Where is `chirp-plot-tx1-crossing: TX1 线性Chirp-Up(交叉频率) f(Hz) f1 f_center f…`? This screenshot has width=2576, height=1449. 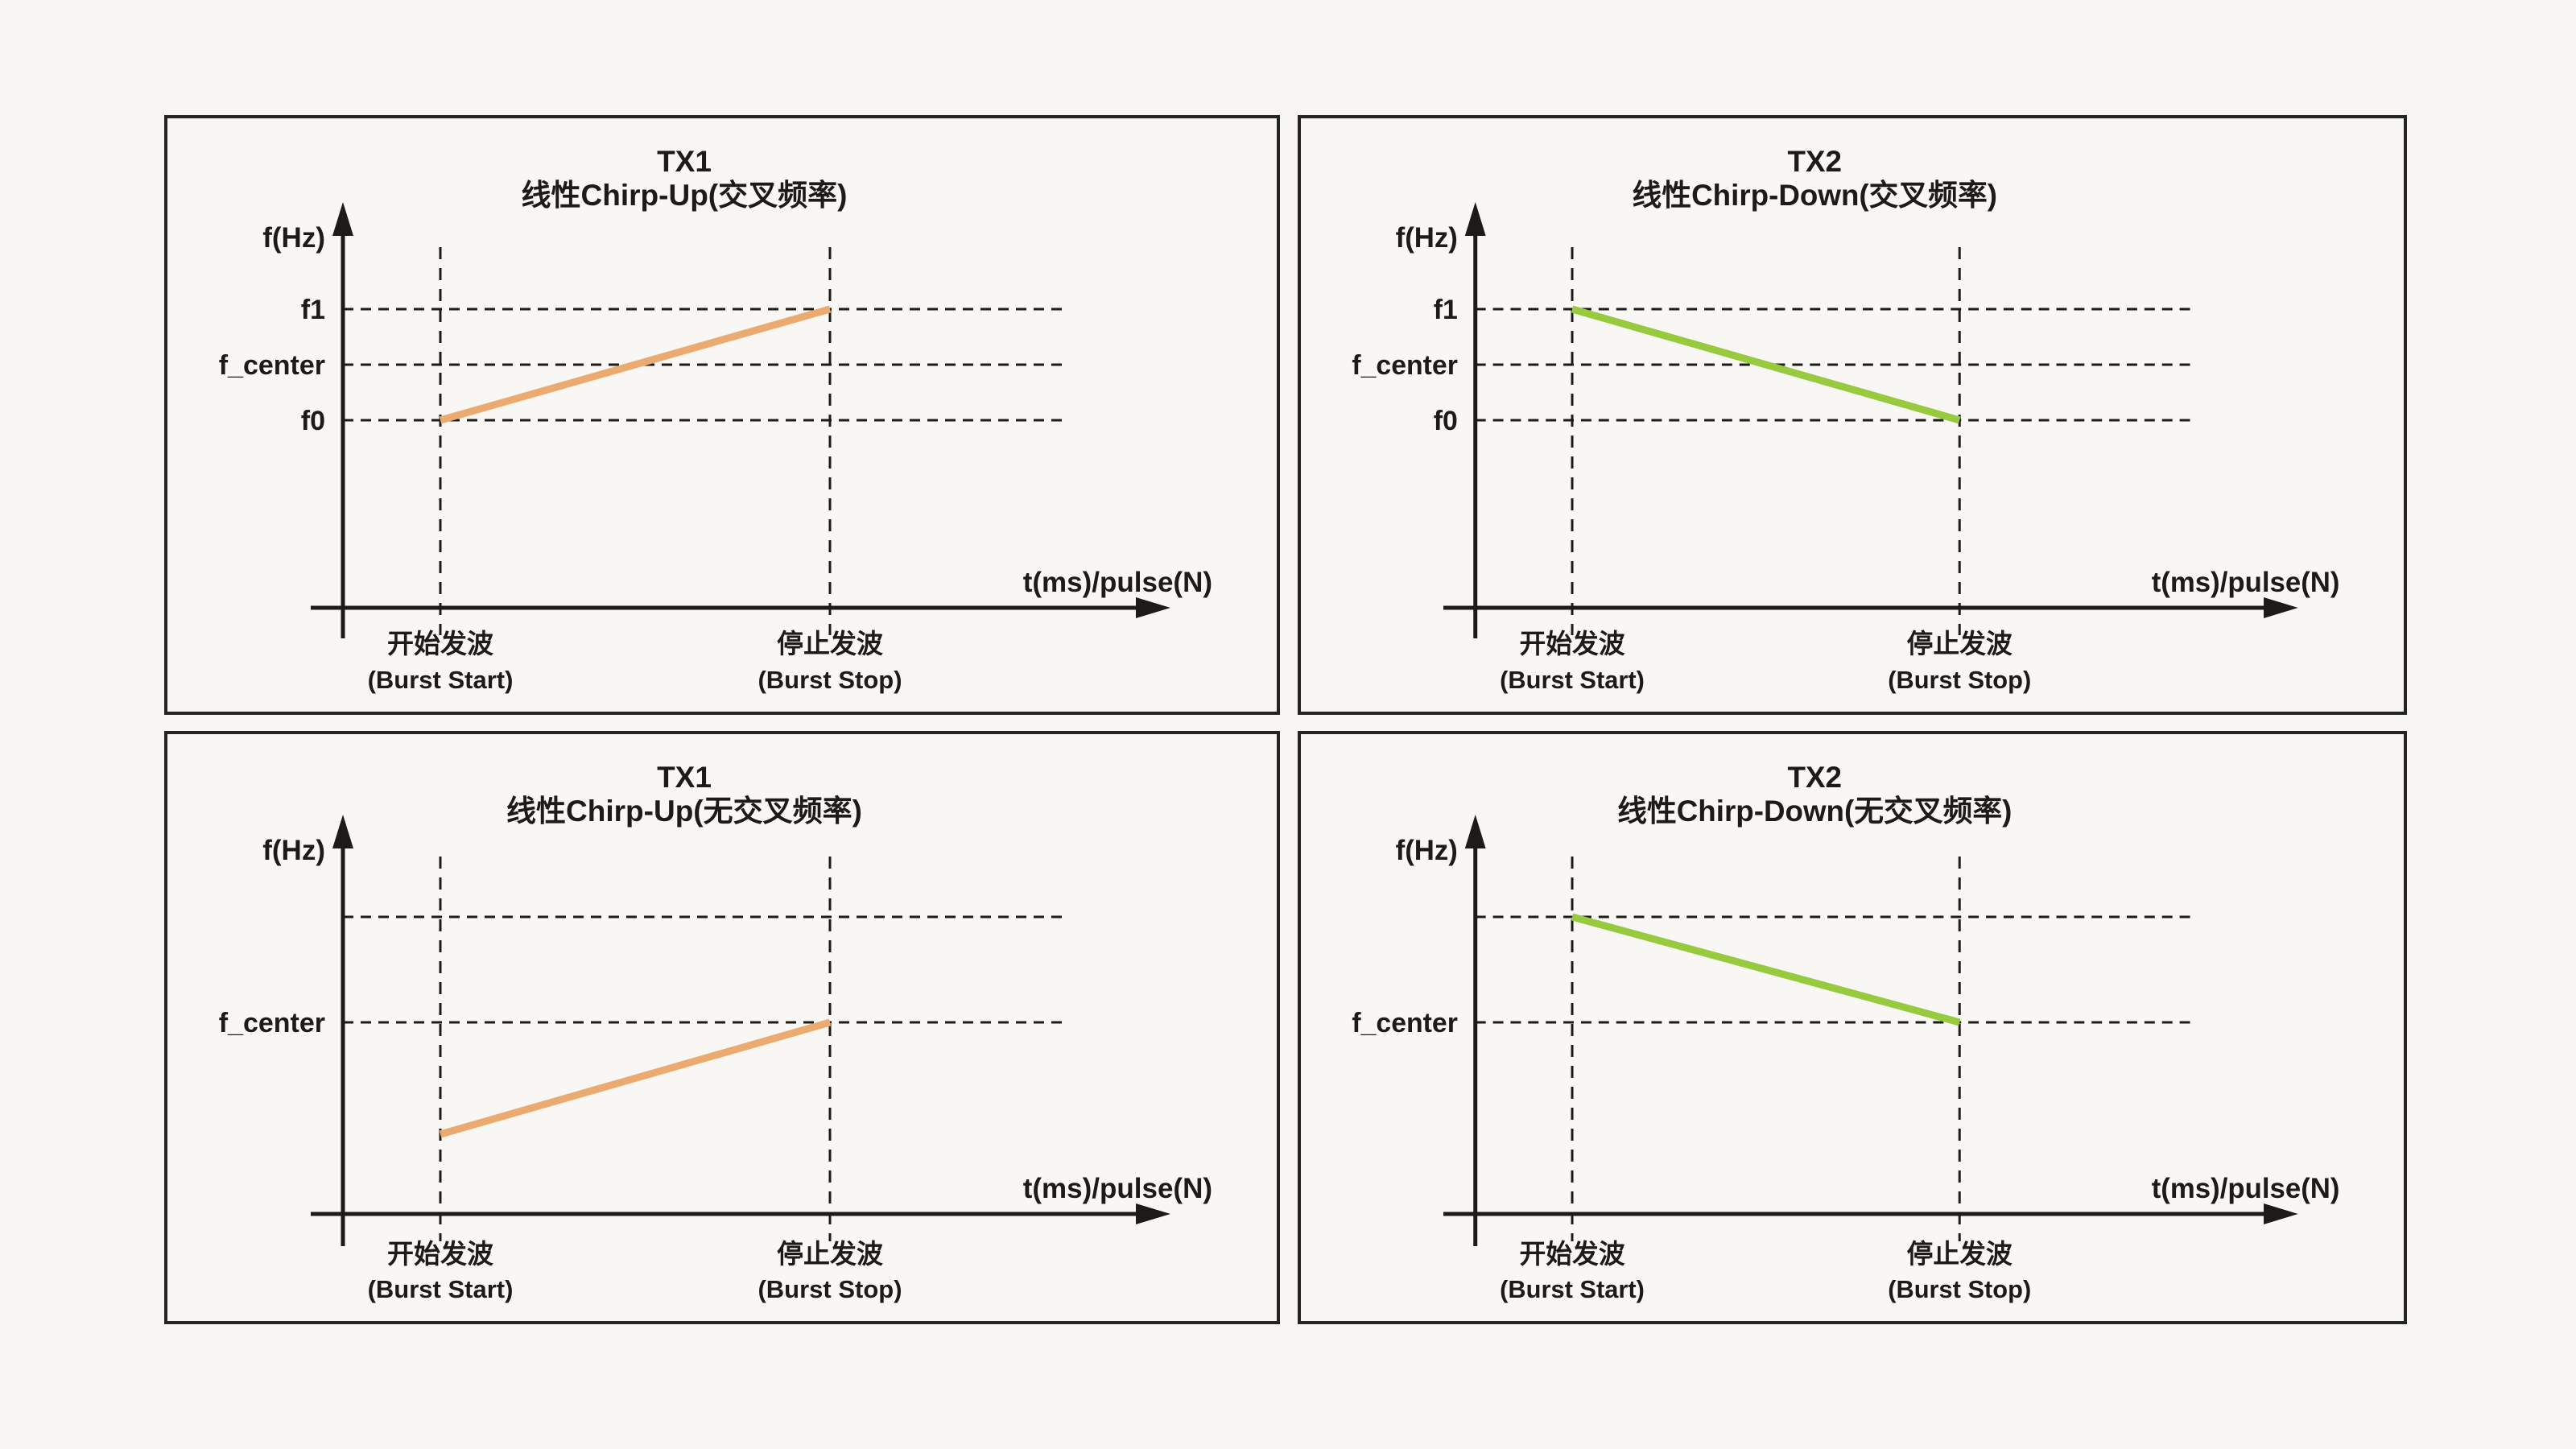 chirp-plot-tx1-crossing: TX1 线性Chirp-Up(交叉频率) f(Hz) f1 f_center f… is located at coordinates (715, 419).